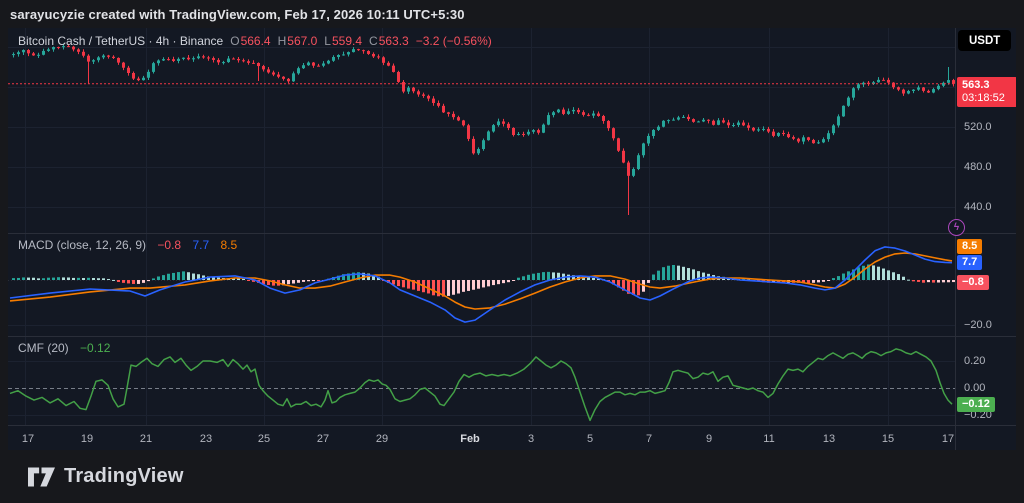 The width and height of the screenshot is (1024, 503). What do you see at coordinates (453, 41) in the screenshot?
I see `price-change: −3.2 (−0.56%)` at bounding box center [453, 41].